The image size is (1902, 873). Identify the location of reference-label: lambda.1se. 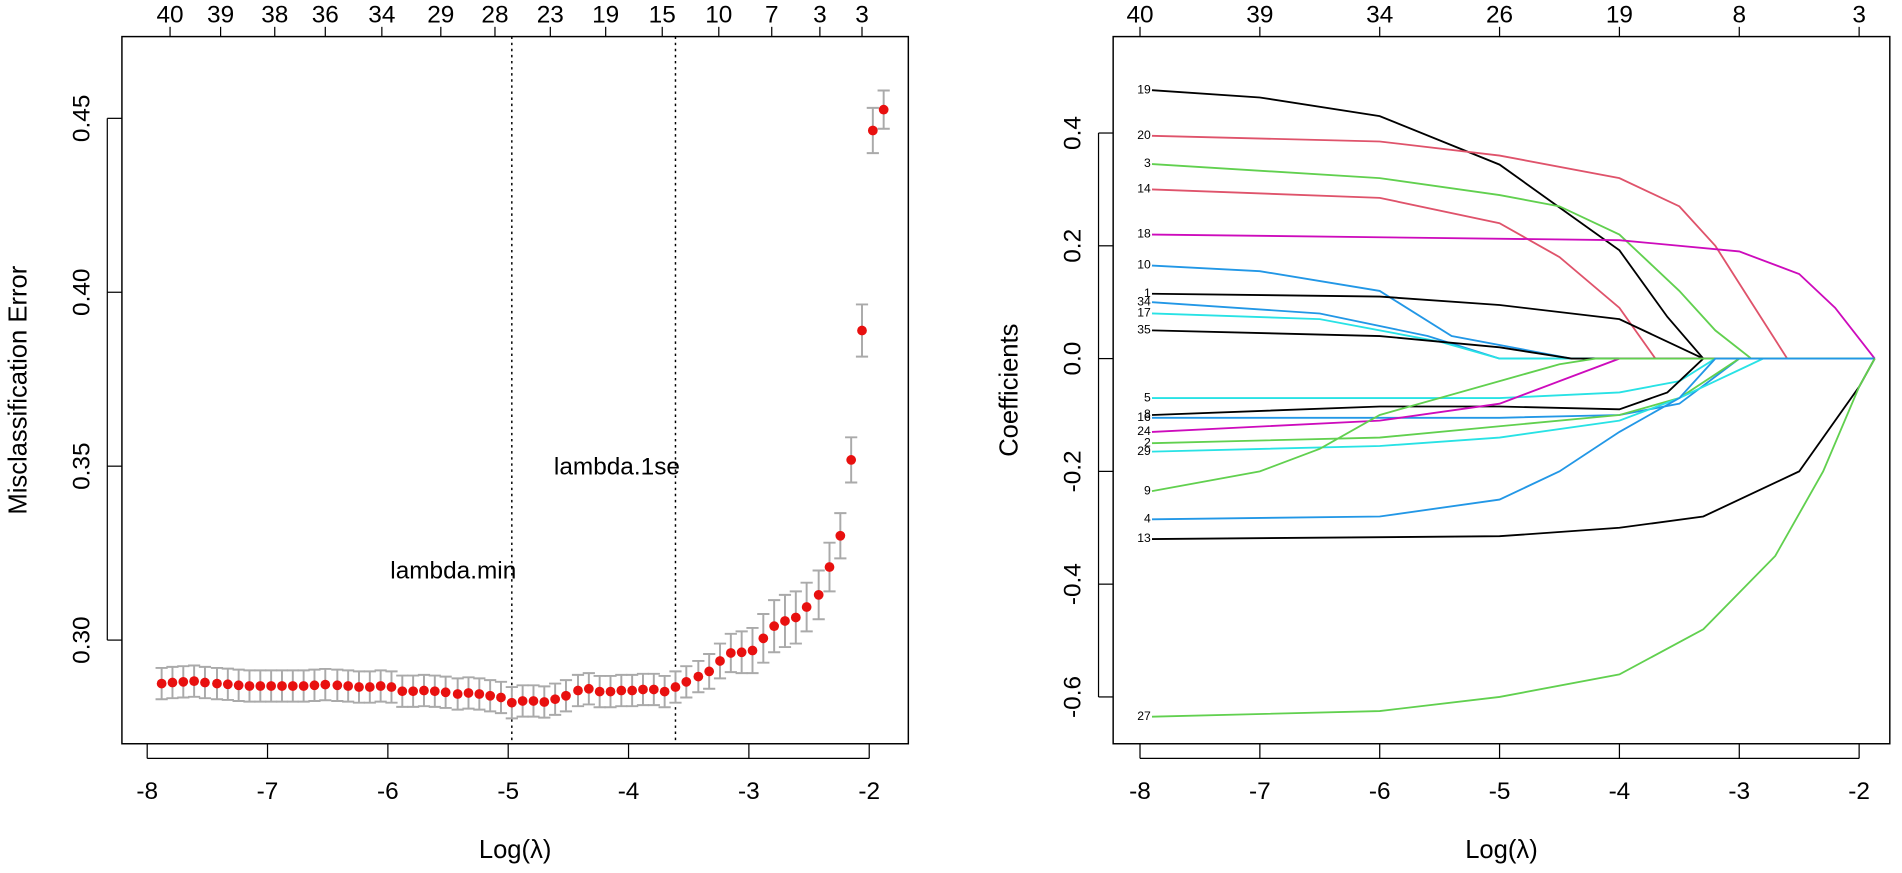
(617, 466).